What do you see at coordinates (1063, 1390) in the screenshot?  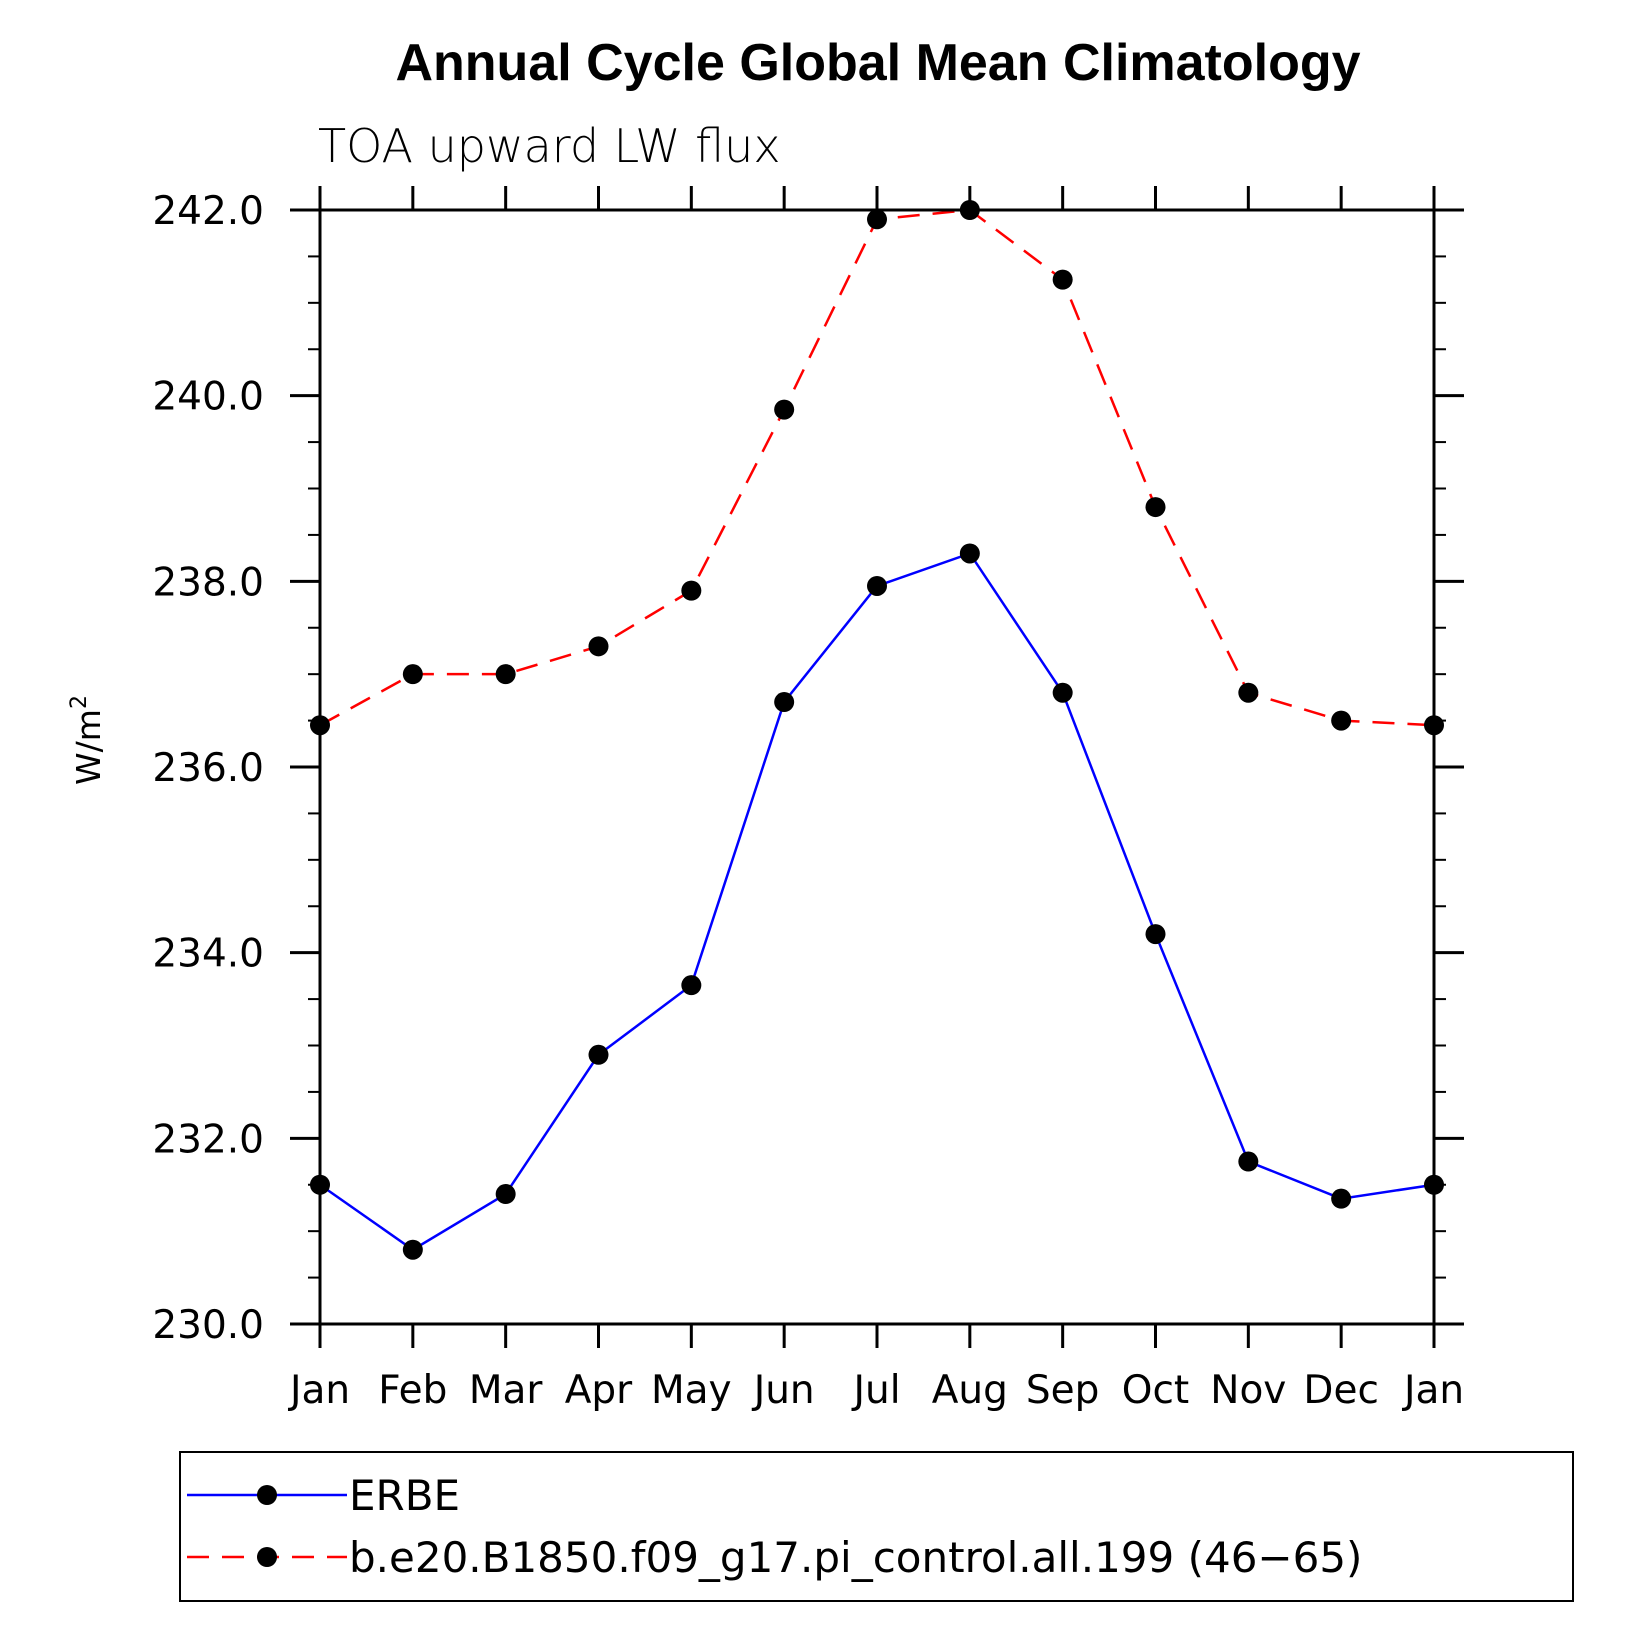 I see `x-tick-label: Sep` at bounding box center [1063, 1390].